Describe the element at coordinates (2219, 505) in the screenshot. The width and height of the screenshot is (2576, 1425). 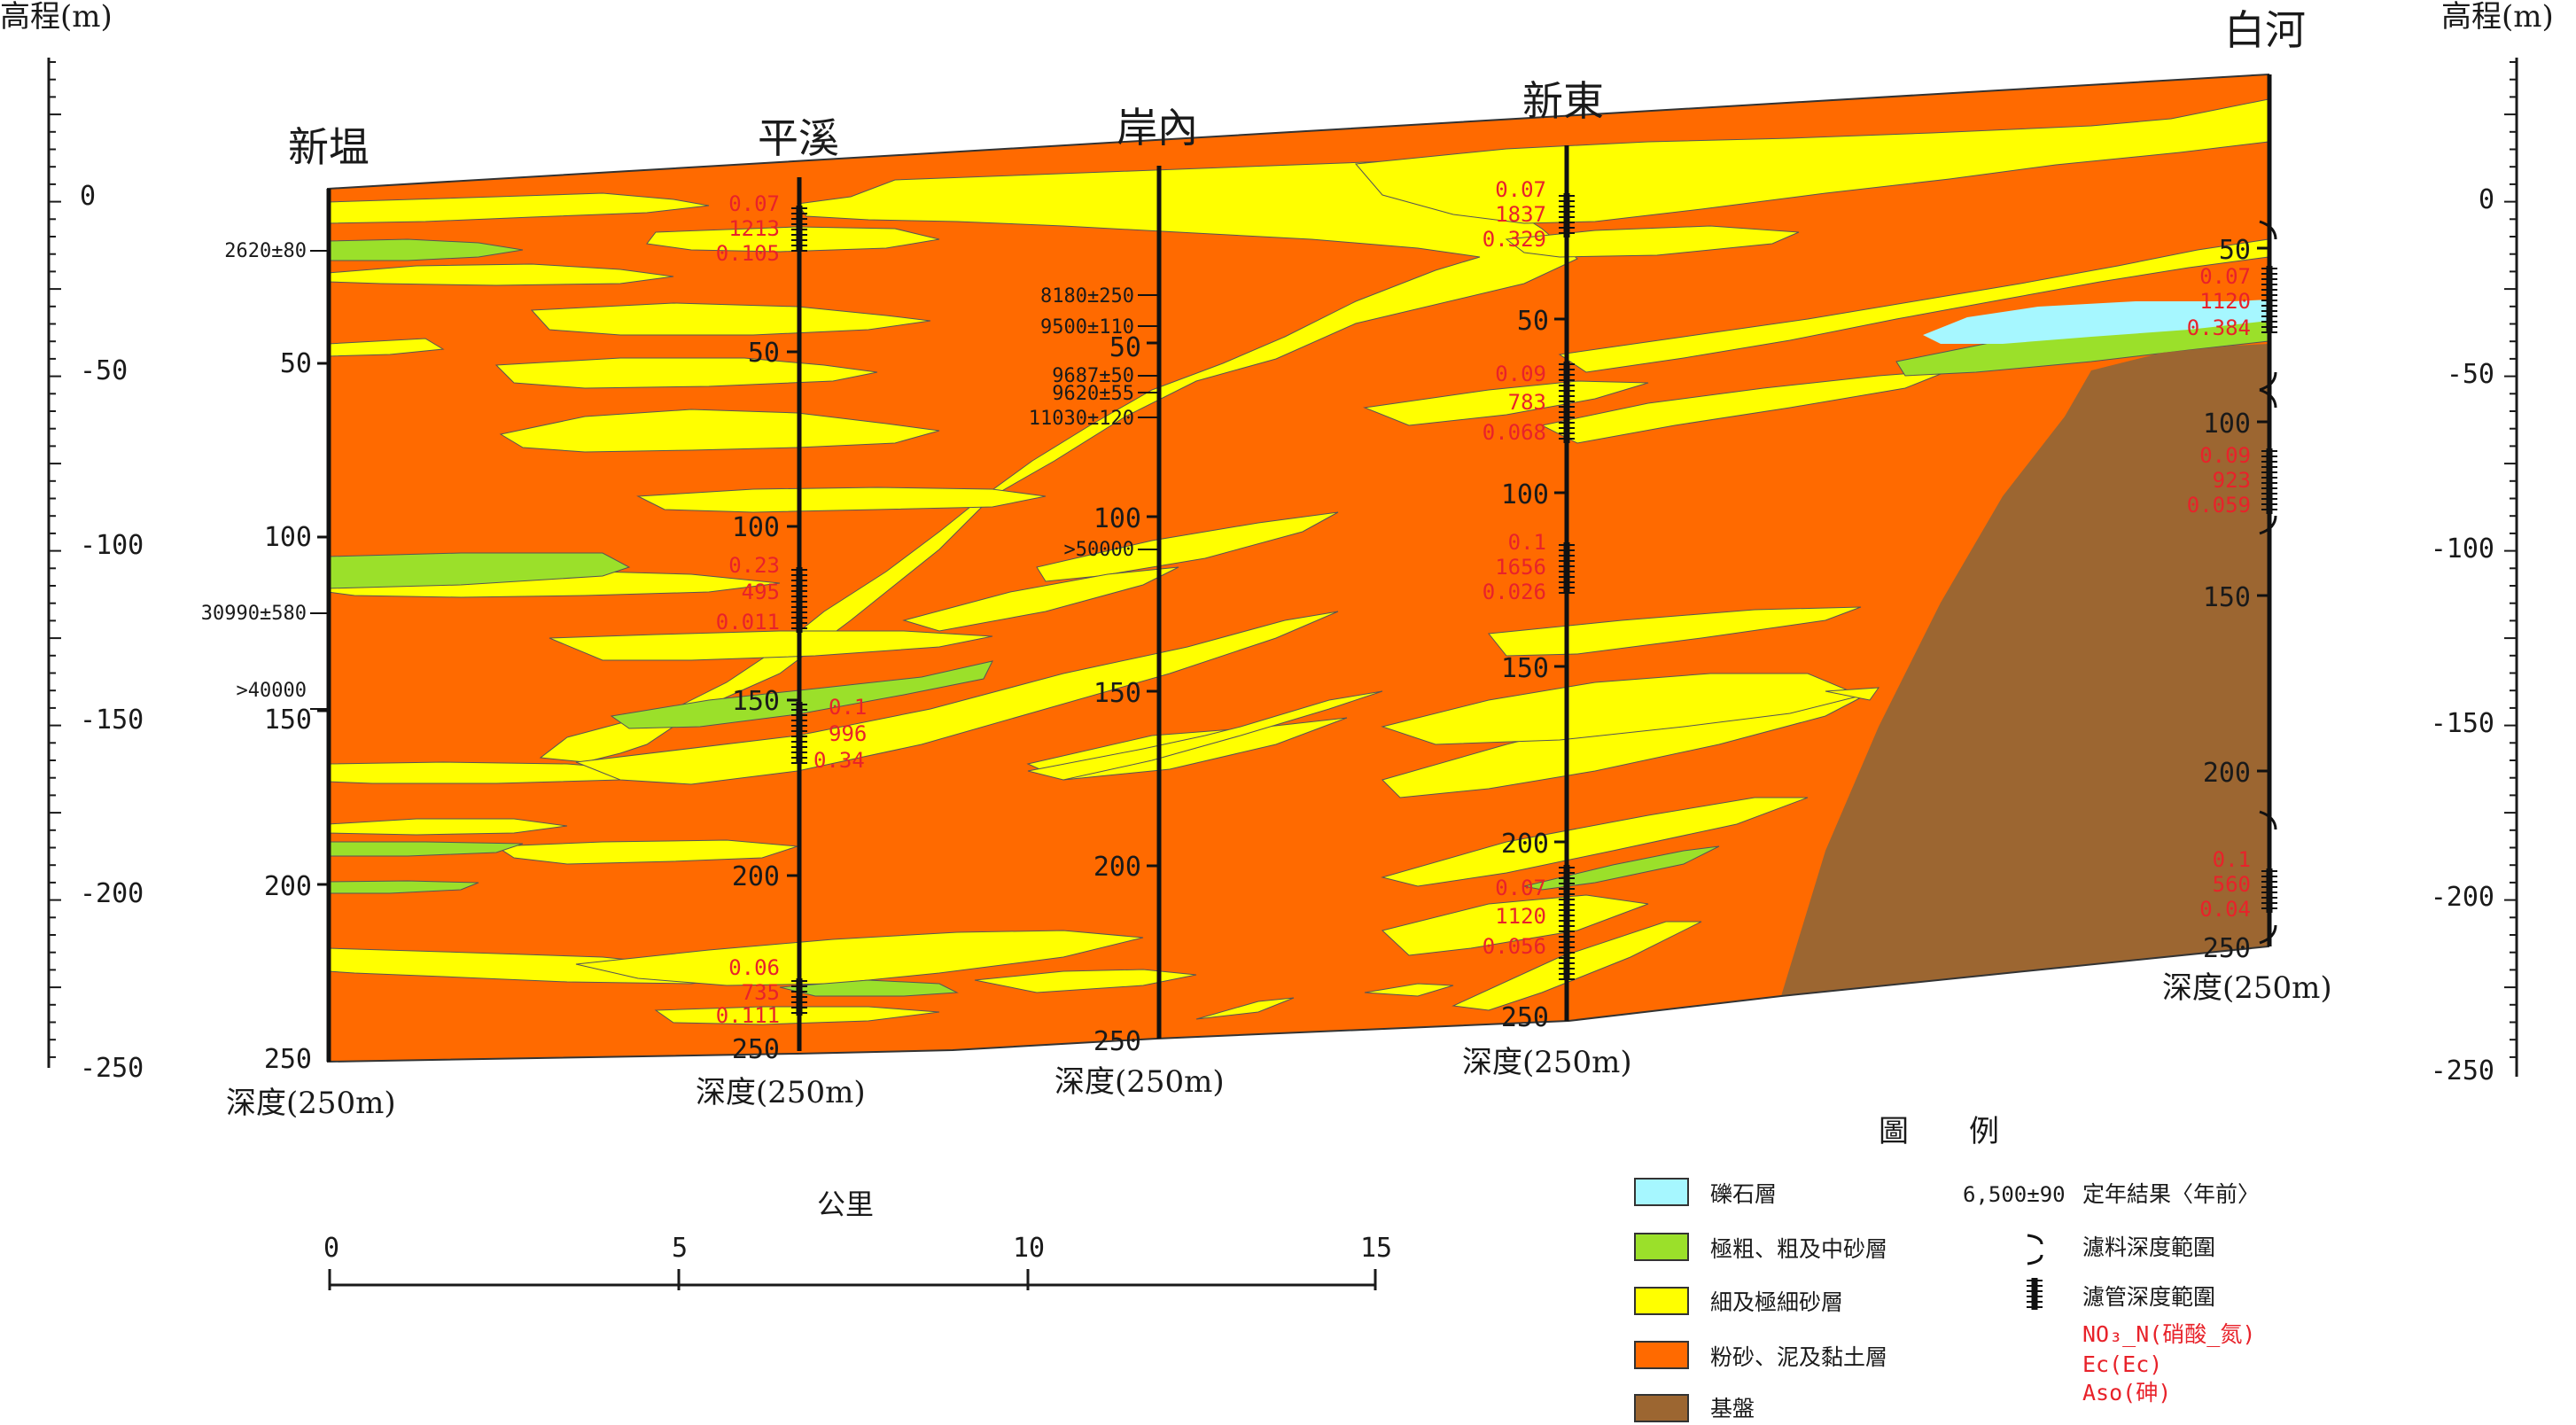
I see `as-value: 0.059` at that location.